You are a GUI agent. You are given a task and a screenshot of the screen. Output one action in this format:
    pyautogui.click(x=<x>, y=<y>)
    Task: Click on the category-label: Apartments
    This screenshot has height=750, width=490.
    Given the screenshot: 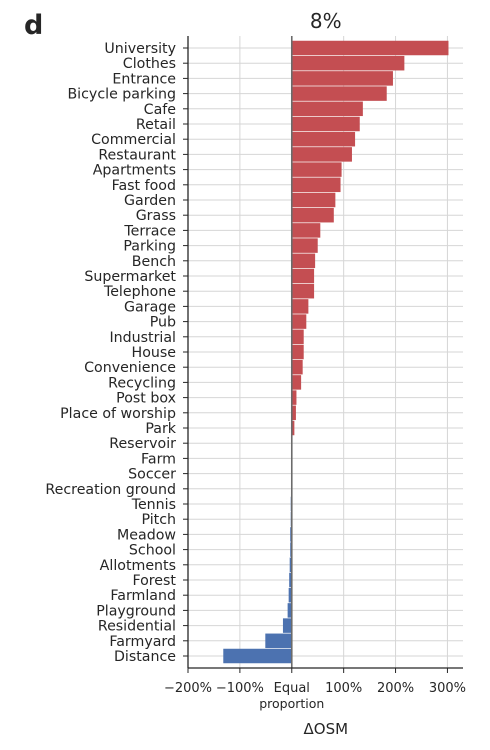 What is the action you would take?
    pyautogui.click(x=134, y=171)
    